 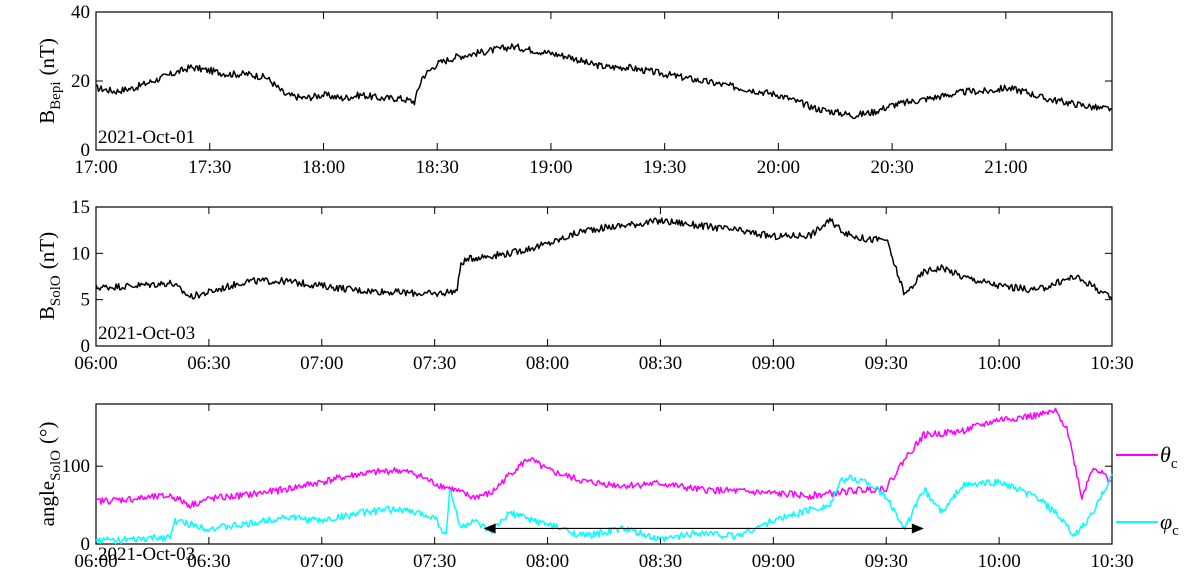 I want to click on x-tick-label: 19:30, so click(x=664, y=167).